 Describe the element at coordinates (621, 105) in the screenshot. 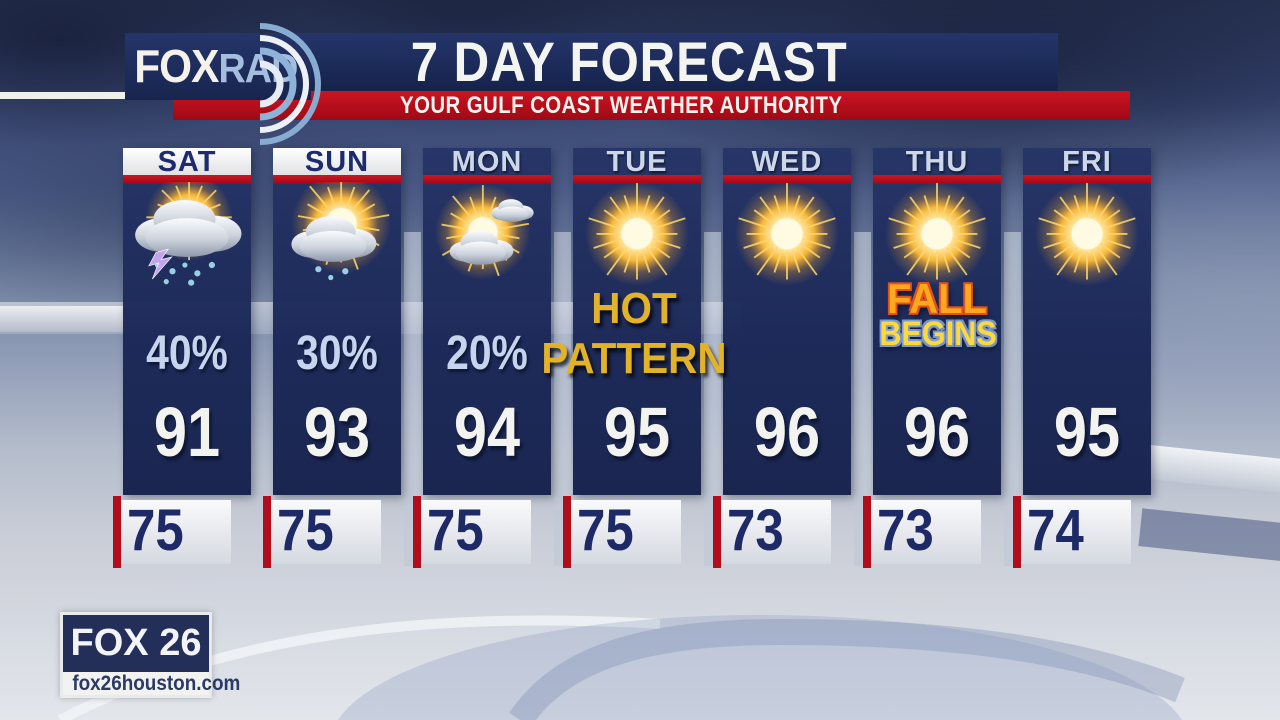

I see `tagline-text: YOUR GULF COAST WEATHER AUTHORITY` at that location.